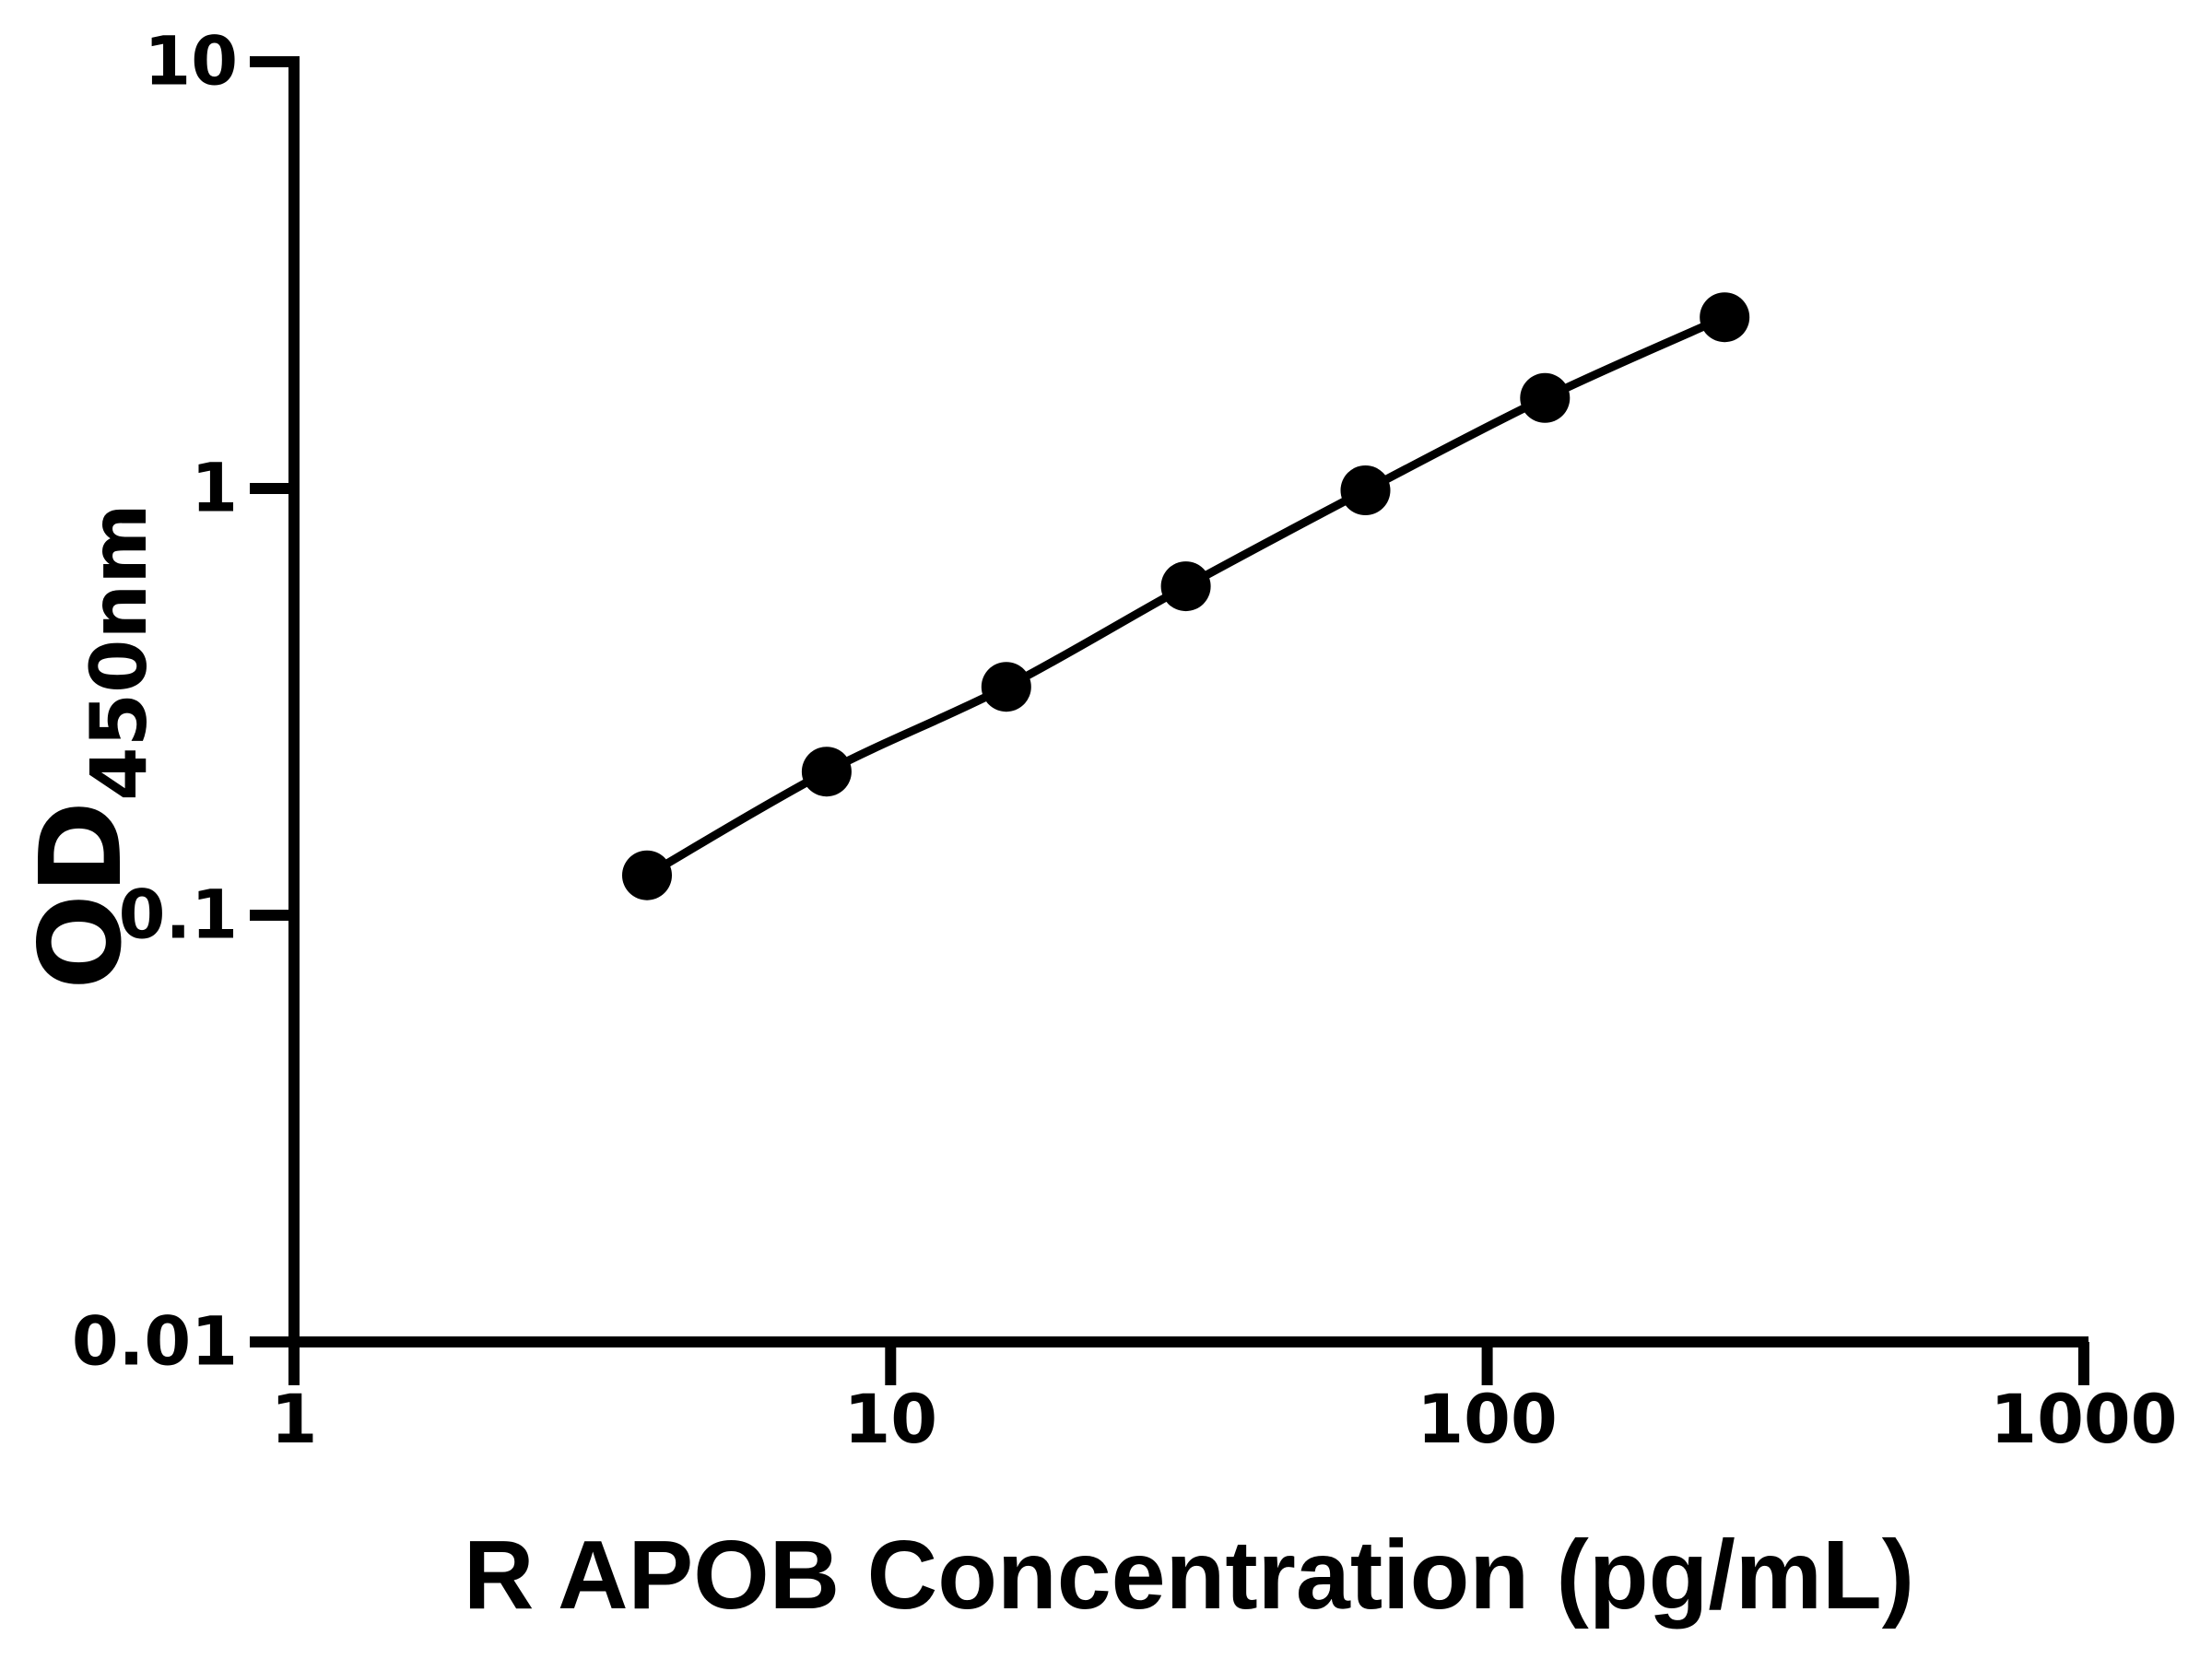  I want to click on y-axis-title-main: OD, so click(81, 895).